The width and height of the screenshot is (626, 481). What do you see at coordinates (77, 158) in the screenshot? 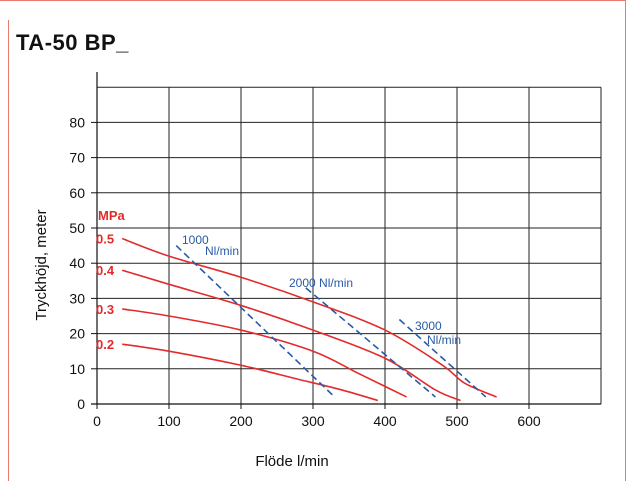
I see `y-tick-label: 70` at bounding box center [77, 158].